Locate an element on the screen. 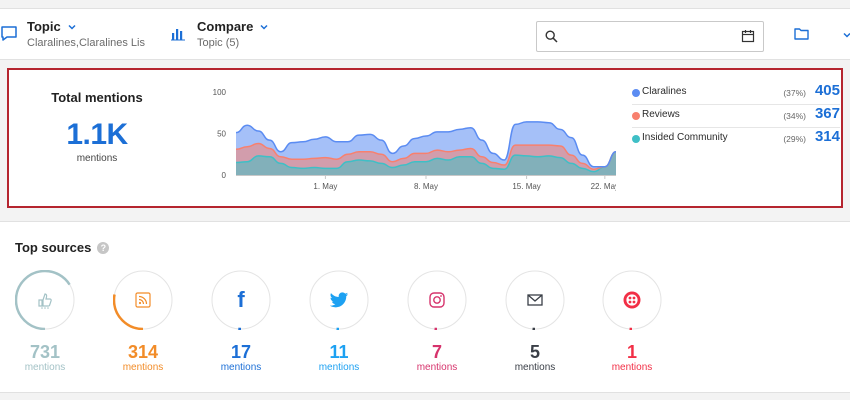  legend-item-reviews: Reviews (34%) 367 is located at coordinates (736, 116).